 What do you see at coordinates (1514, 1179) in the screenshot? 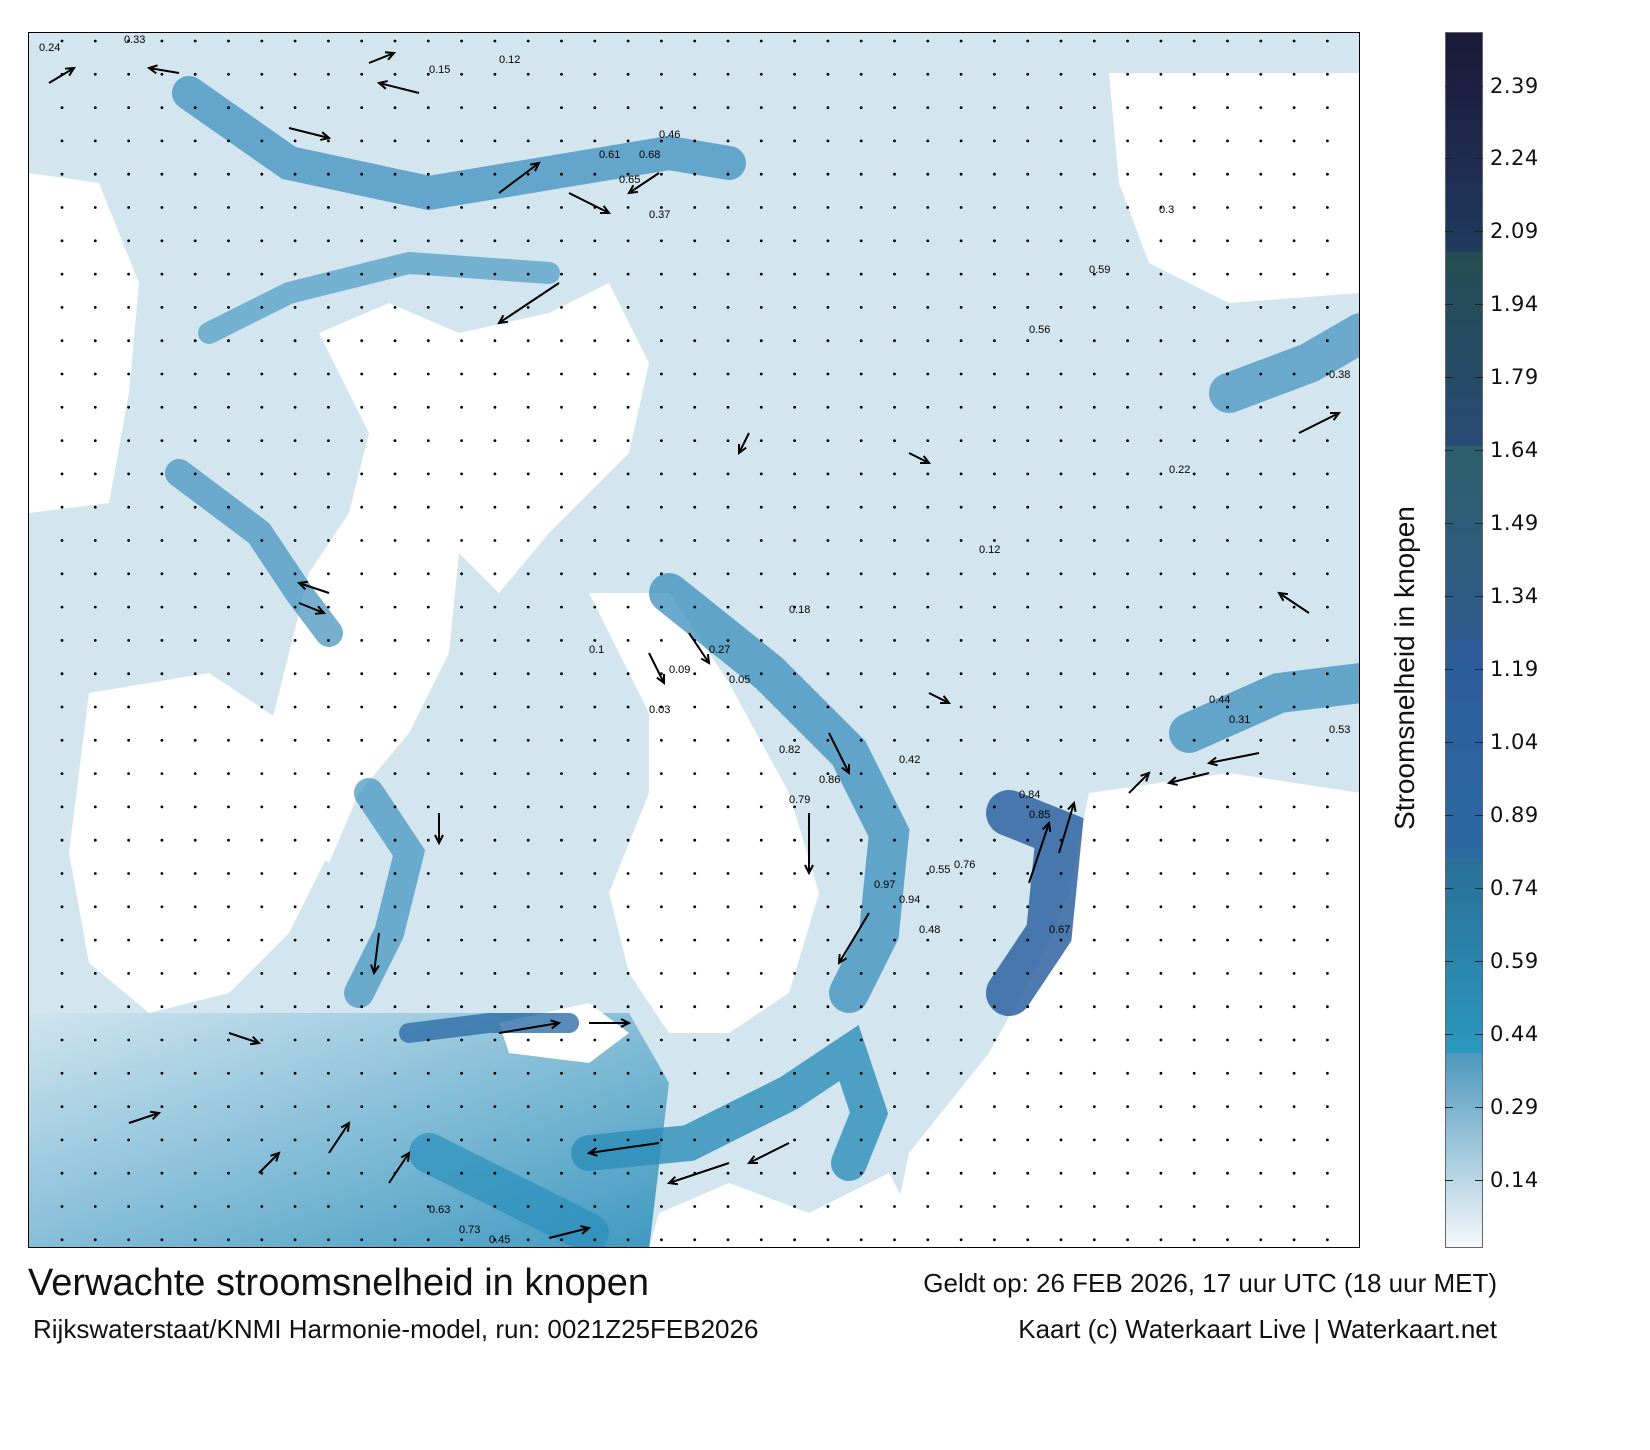
I see `colorbar-tick-label: 0.14` at bounding box center [1514, 1179].